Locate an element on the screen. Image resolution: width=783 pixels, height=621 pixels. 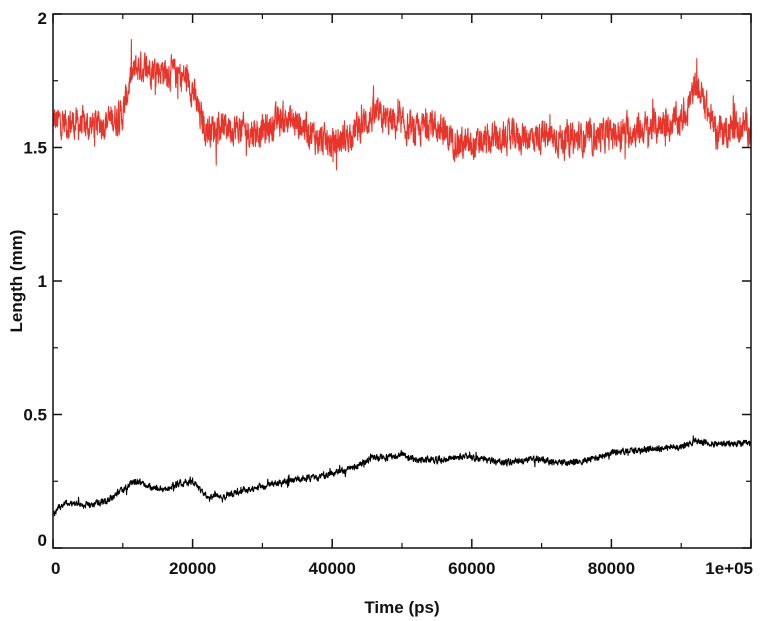
x-tick-label: 20000 is located at coordinates (192, 568).